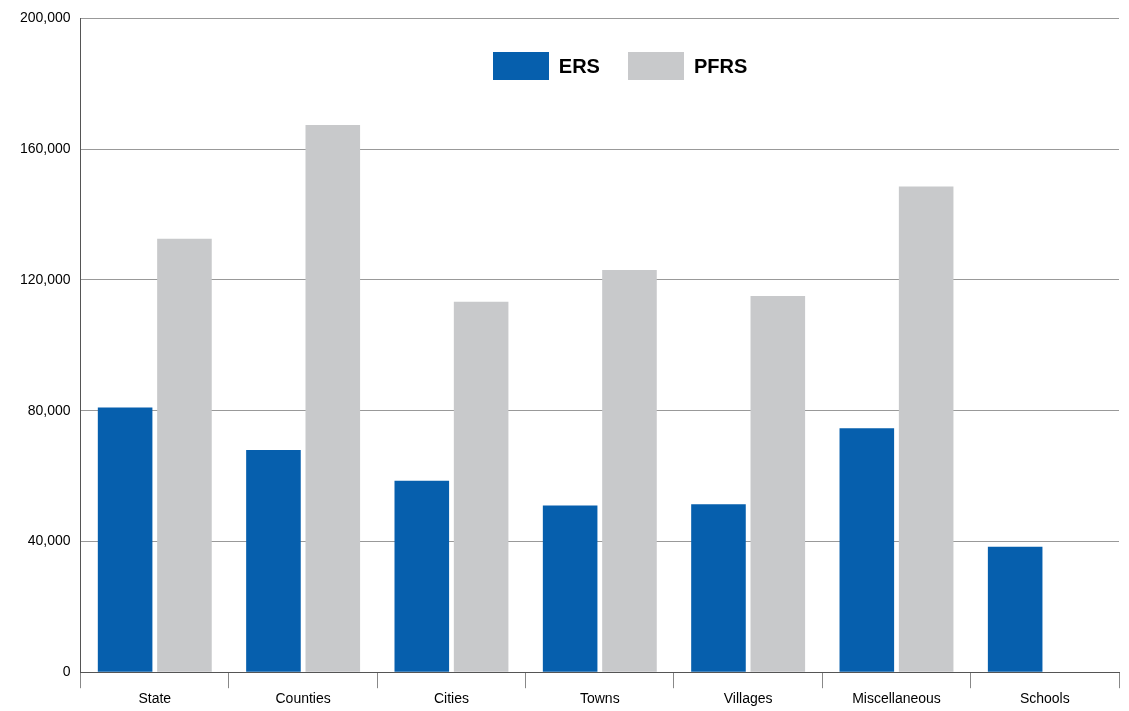 This screenshot has height=711, width=1129. What do you see at coordinates (579, 66) in the screenshot?
I see `legend-label: ERS` at bounding box center [579, 66].